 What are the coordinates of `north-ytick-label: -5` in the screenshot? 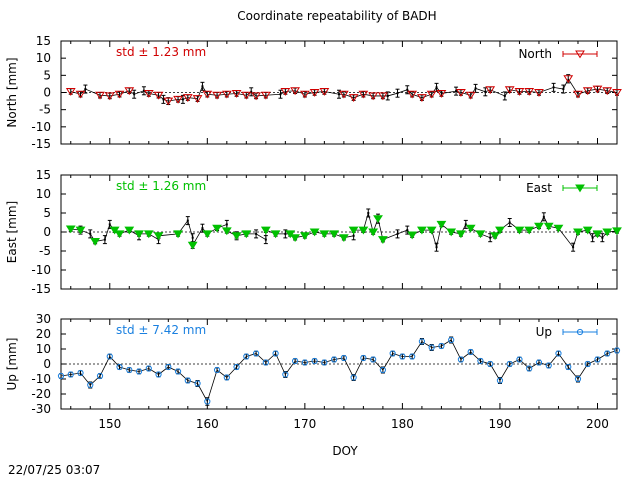 It's located at (45, 110).